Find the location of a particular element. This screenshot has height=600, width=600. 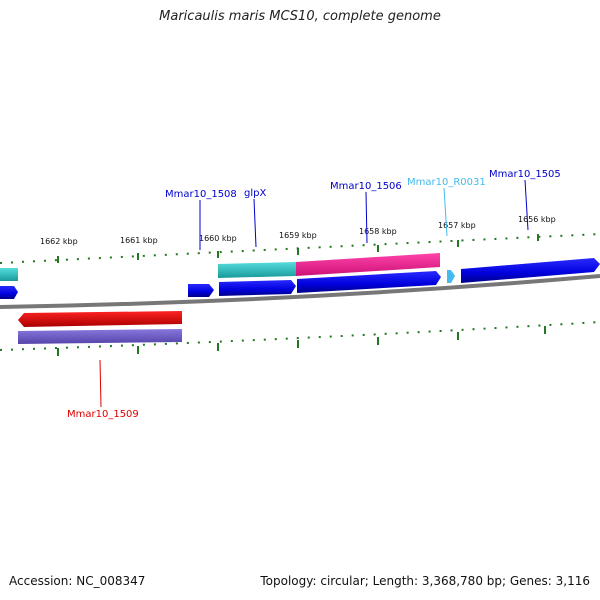

label-mmar10-1505: Mmar10_1505 is located at coordinates (525, 174).